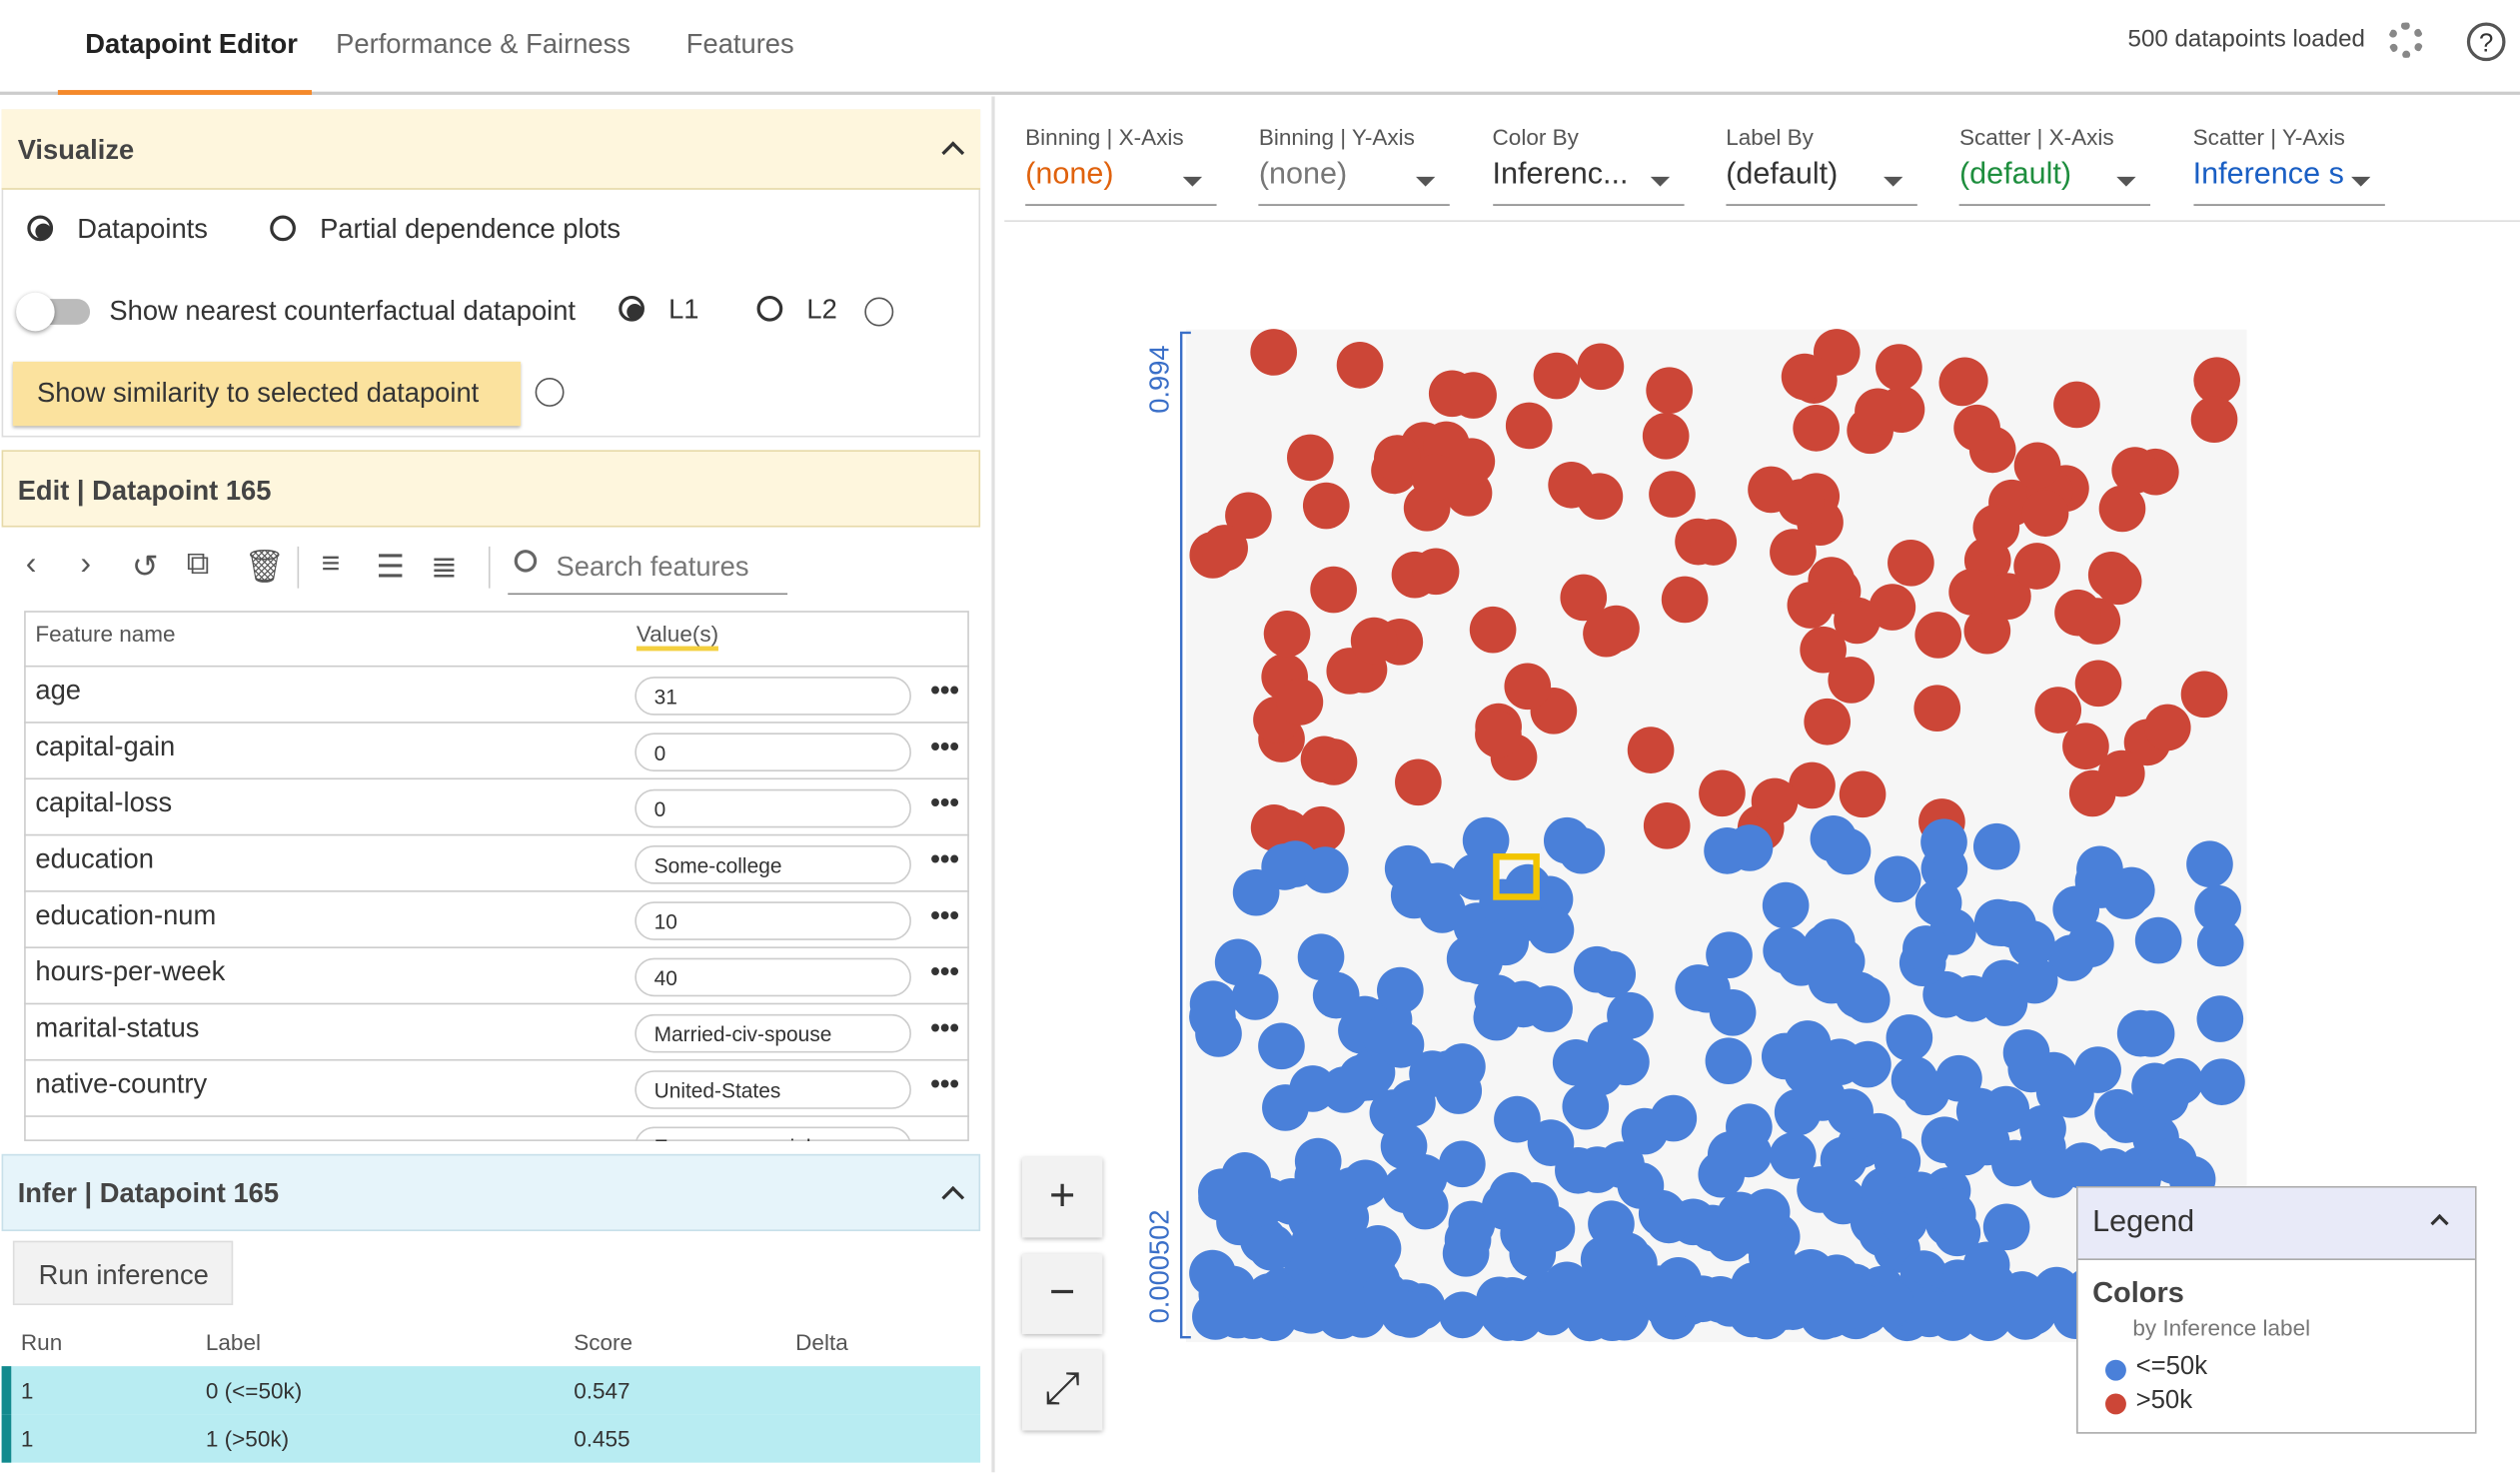  Describe the element at coordinates (265, 568) in the screenshot. I see `toolbar-button: 🗑` at that location.